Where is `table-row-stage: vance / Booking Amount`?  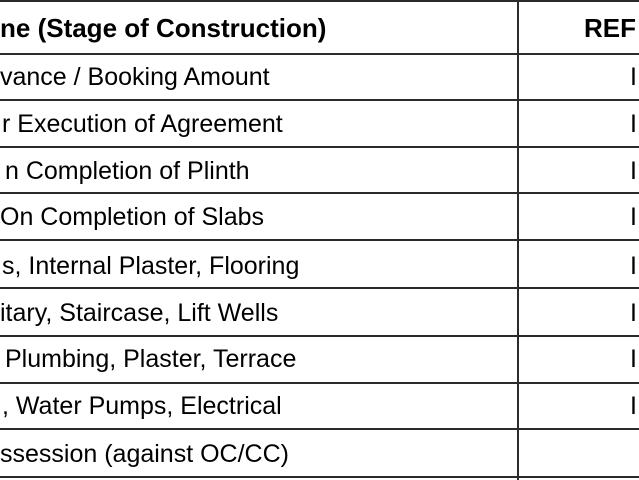
table-row-stage: vance / Booking Amount is located at coordinates (135, 77).